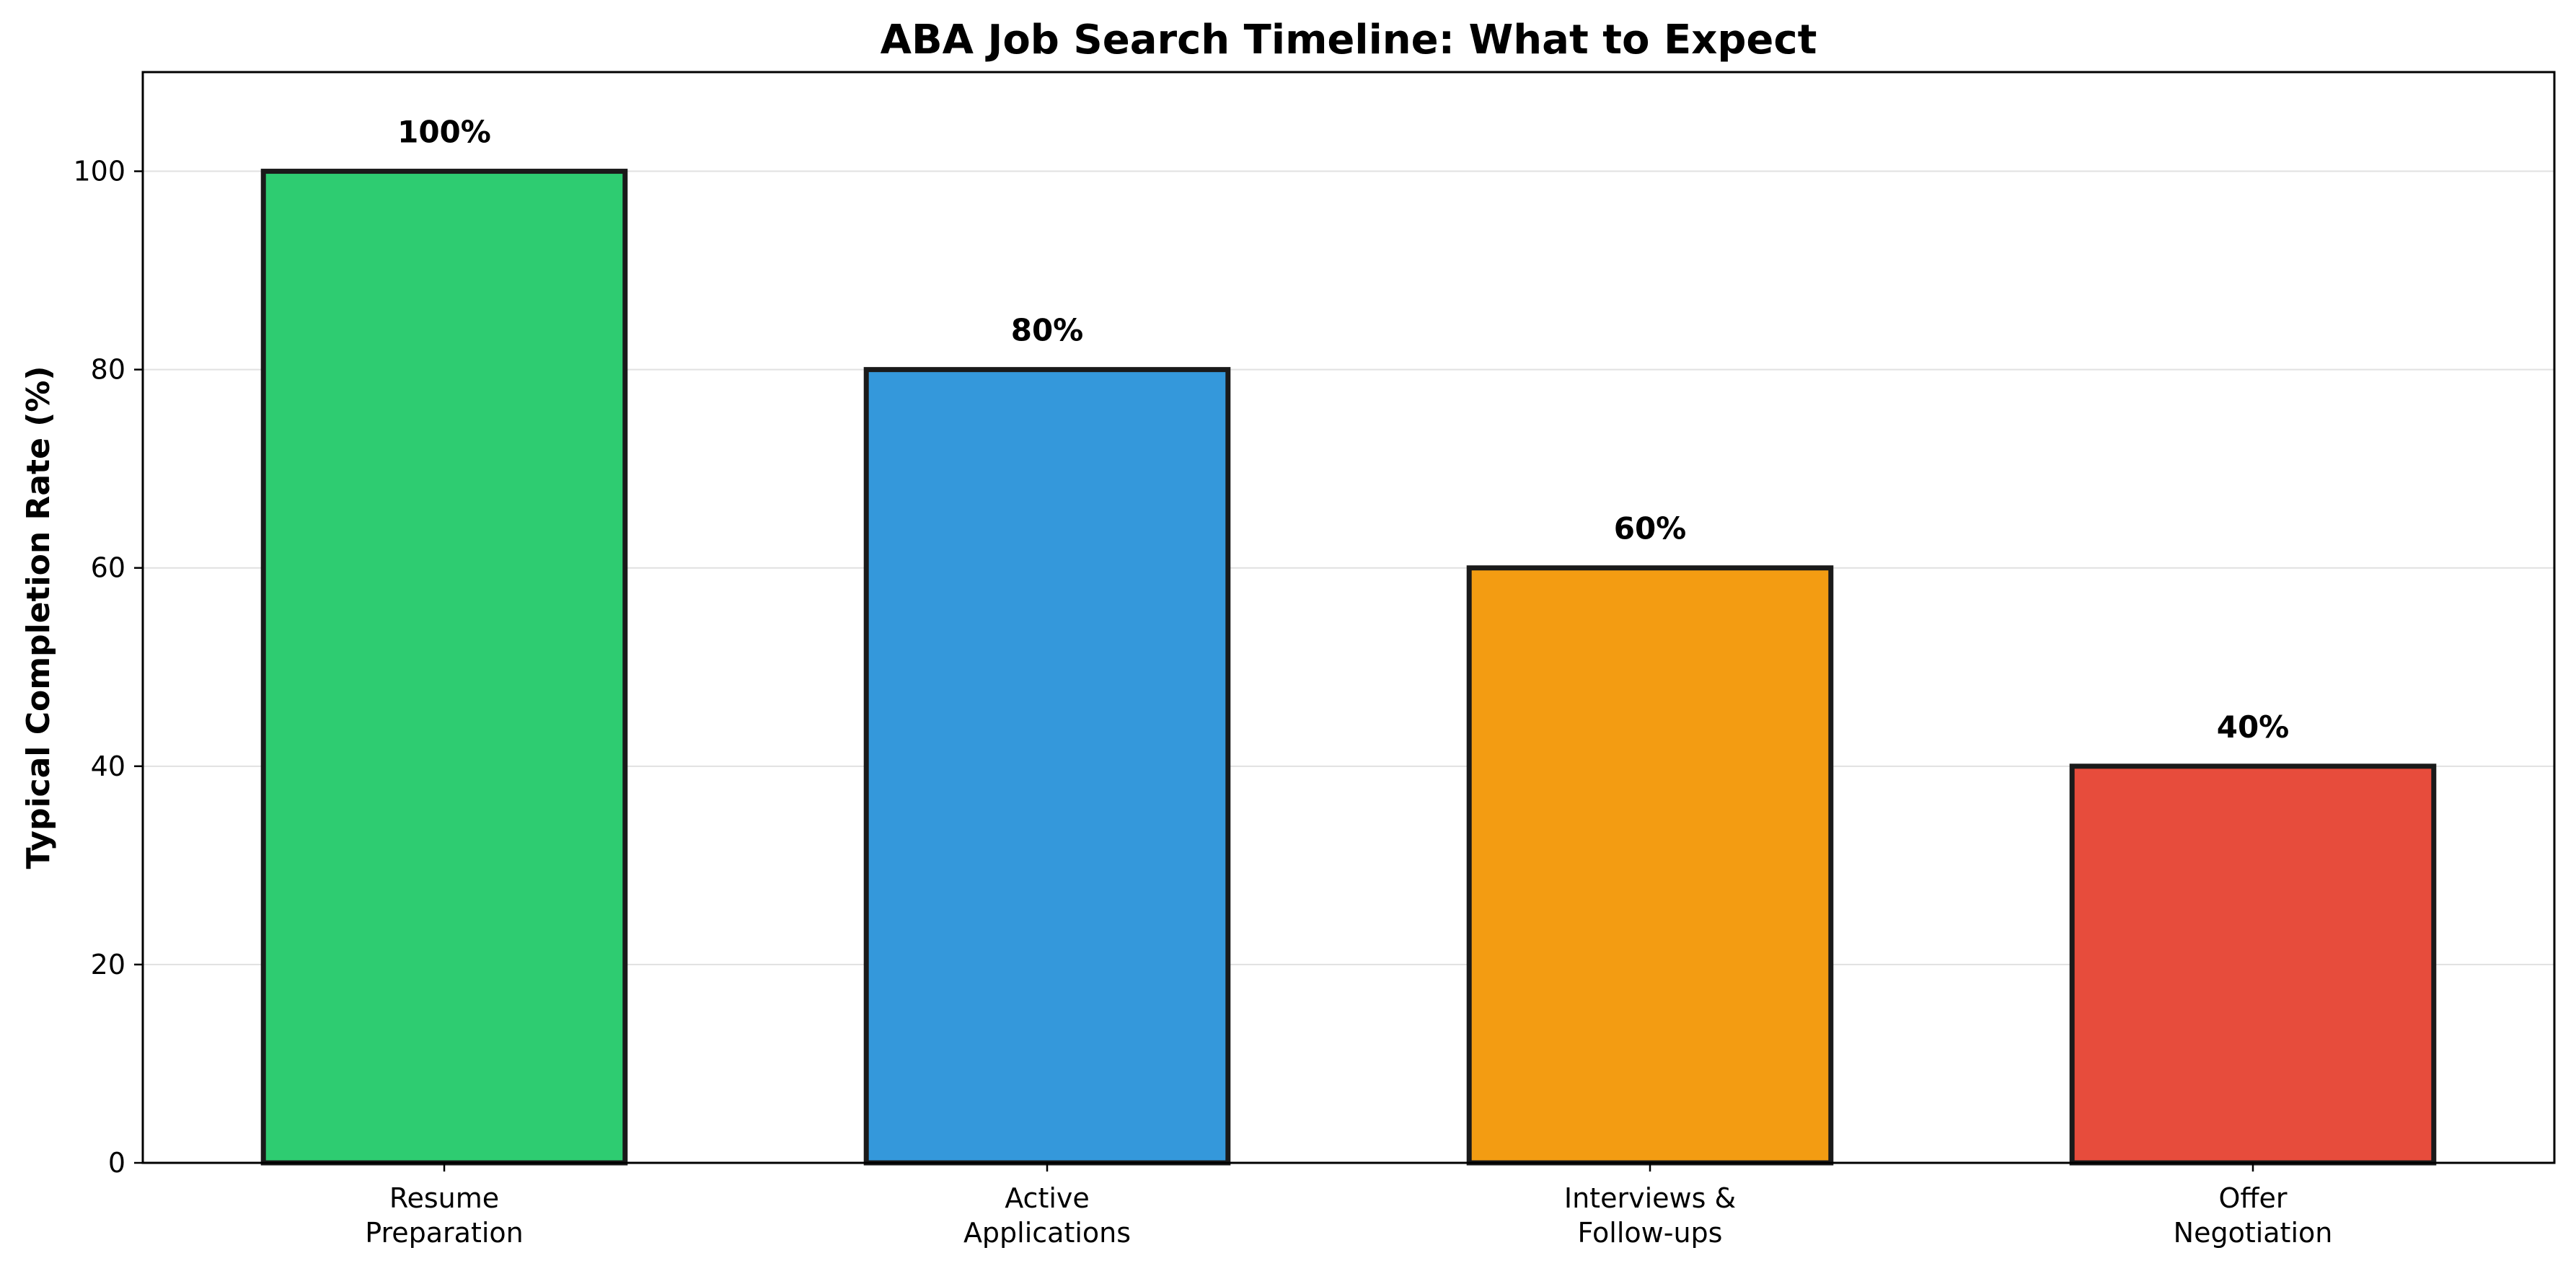 This screenshot has height=1271, width=2576. What do you see at coordinates (1650, 528) in the screenshot?
I see `value-label-3: 60%` at bounding box center [1650, 528].